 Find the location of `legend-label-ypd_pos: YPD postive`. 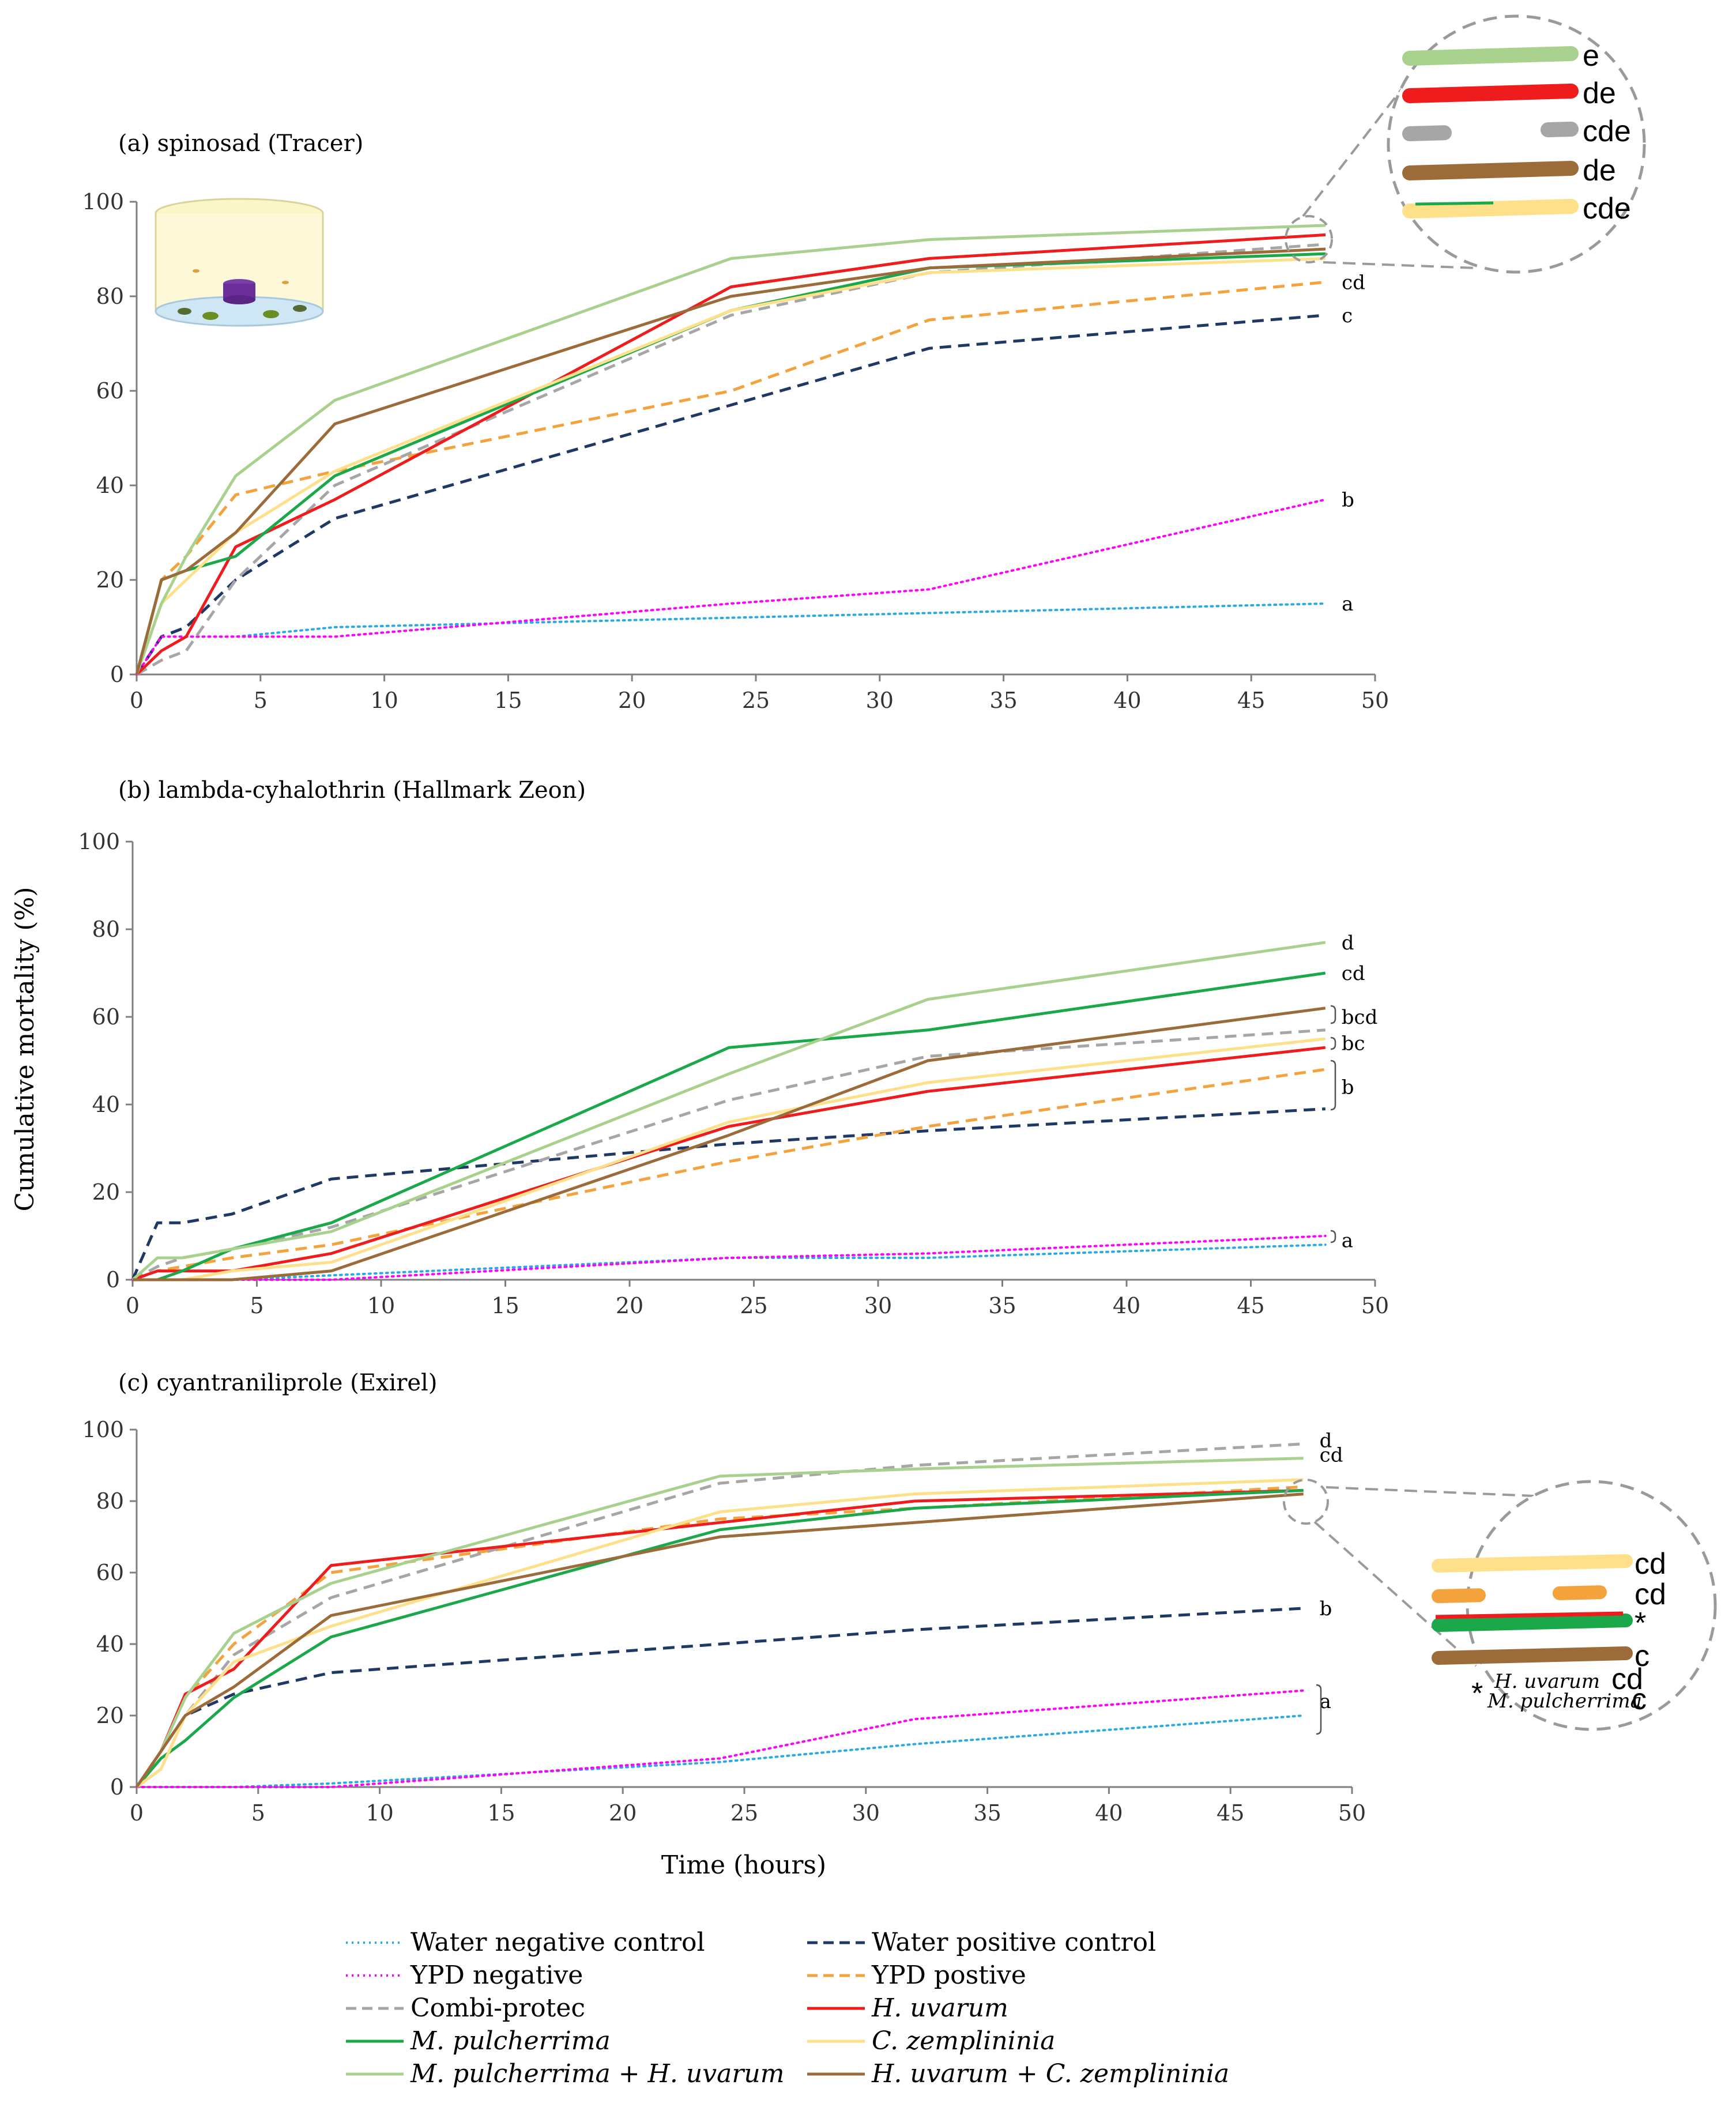

legend-label-ypd_pos: YPD postive is located at coordinates (948, 1975).